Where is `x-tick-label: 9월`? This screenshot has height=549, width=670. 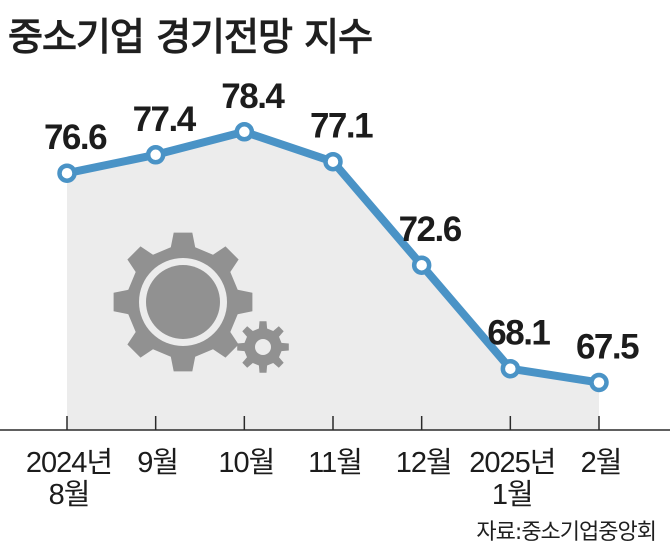 x-tick-label: 9월 is located at coordinates (157, 462).